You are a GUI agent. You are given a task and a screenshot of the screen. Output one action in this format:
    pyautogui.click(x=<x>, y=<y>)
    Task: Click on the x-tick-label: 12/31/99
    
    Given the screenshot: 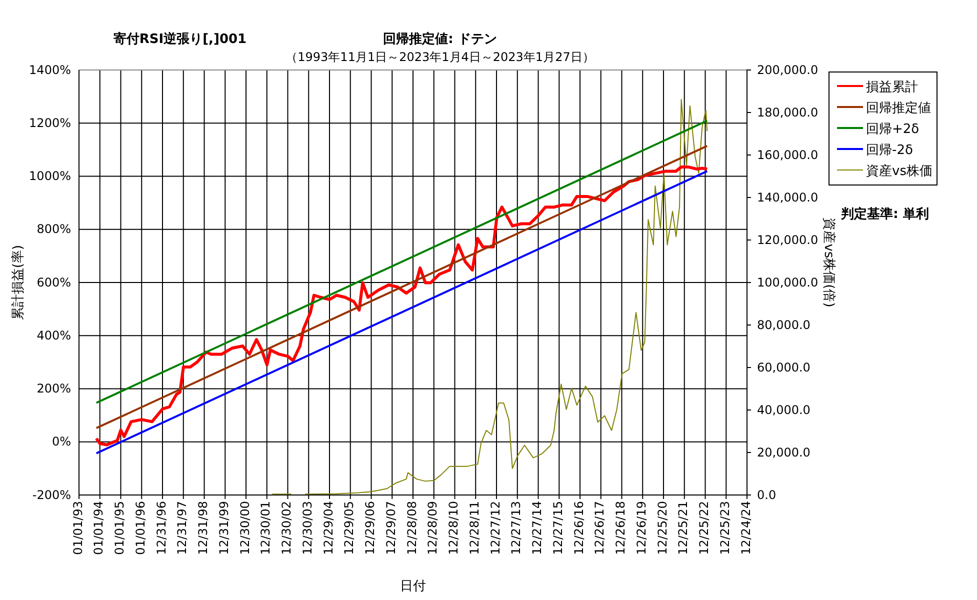 What is the action you would take?
    pyautogui.click(x=223, y=528)
    